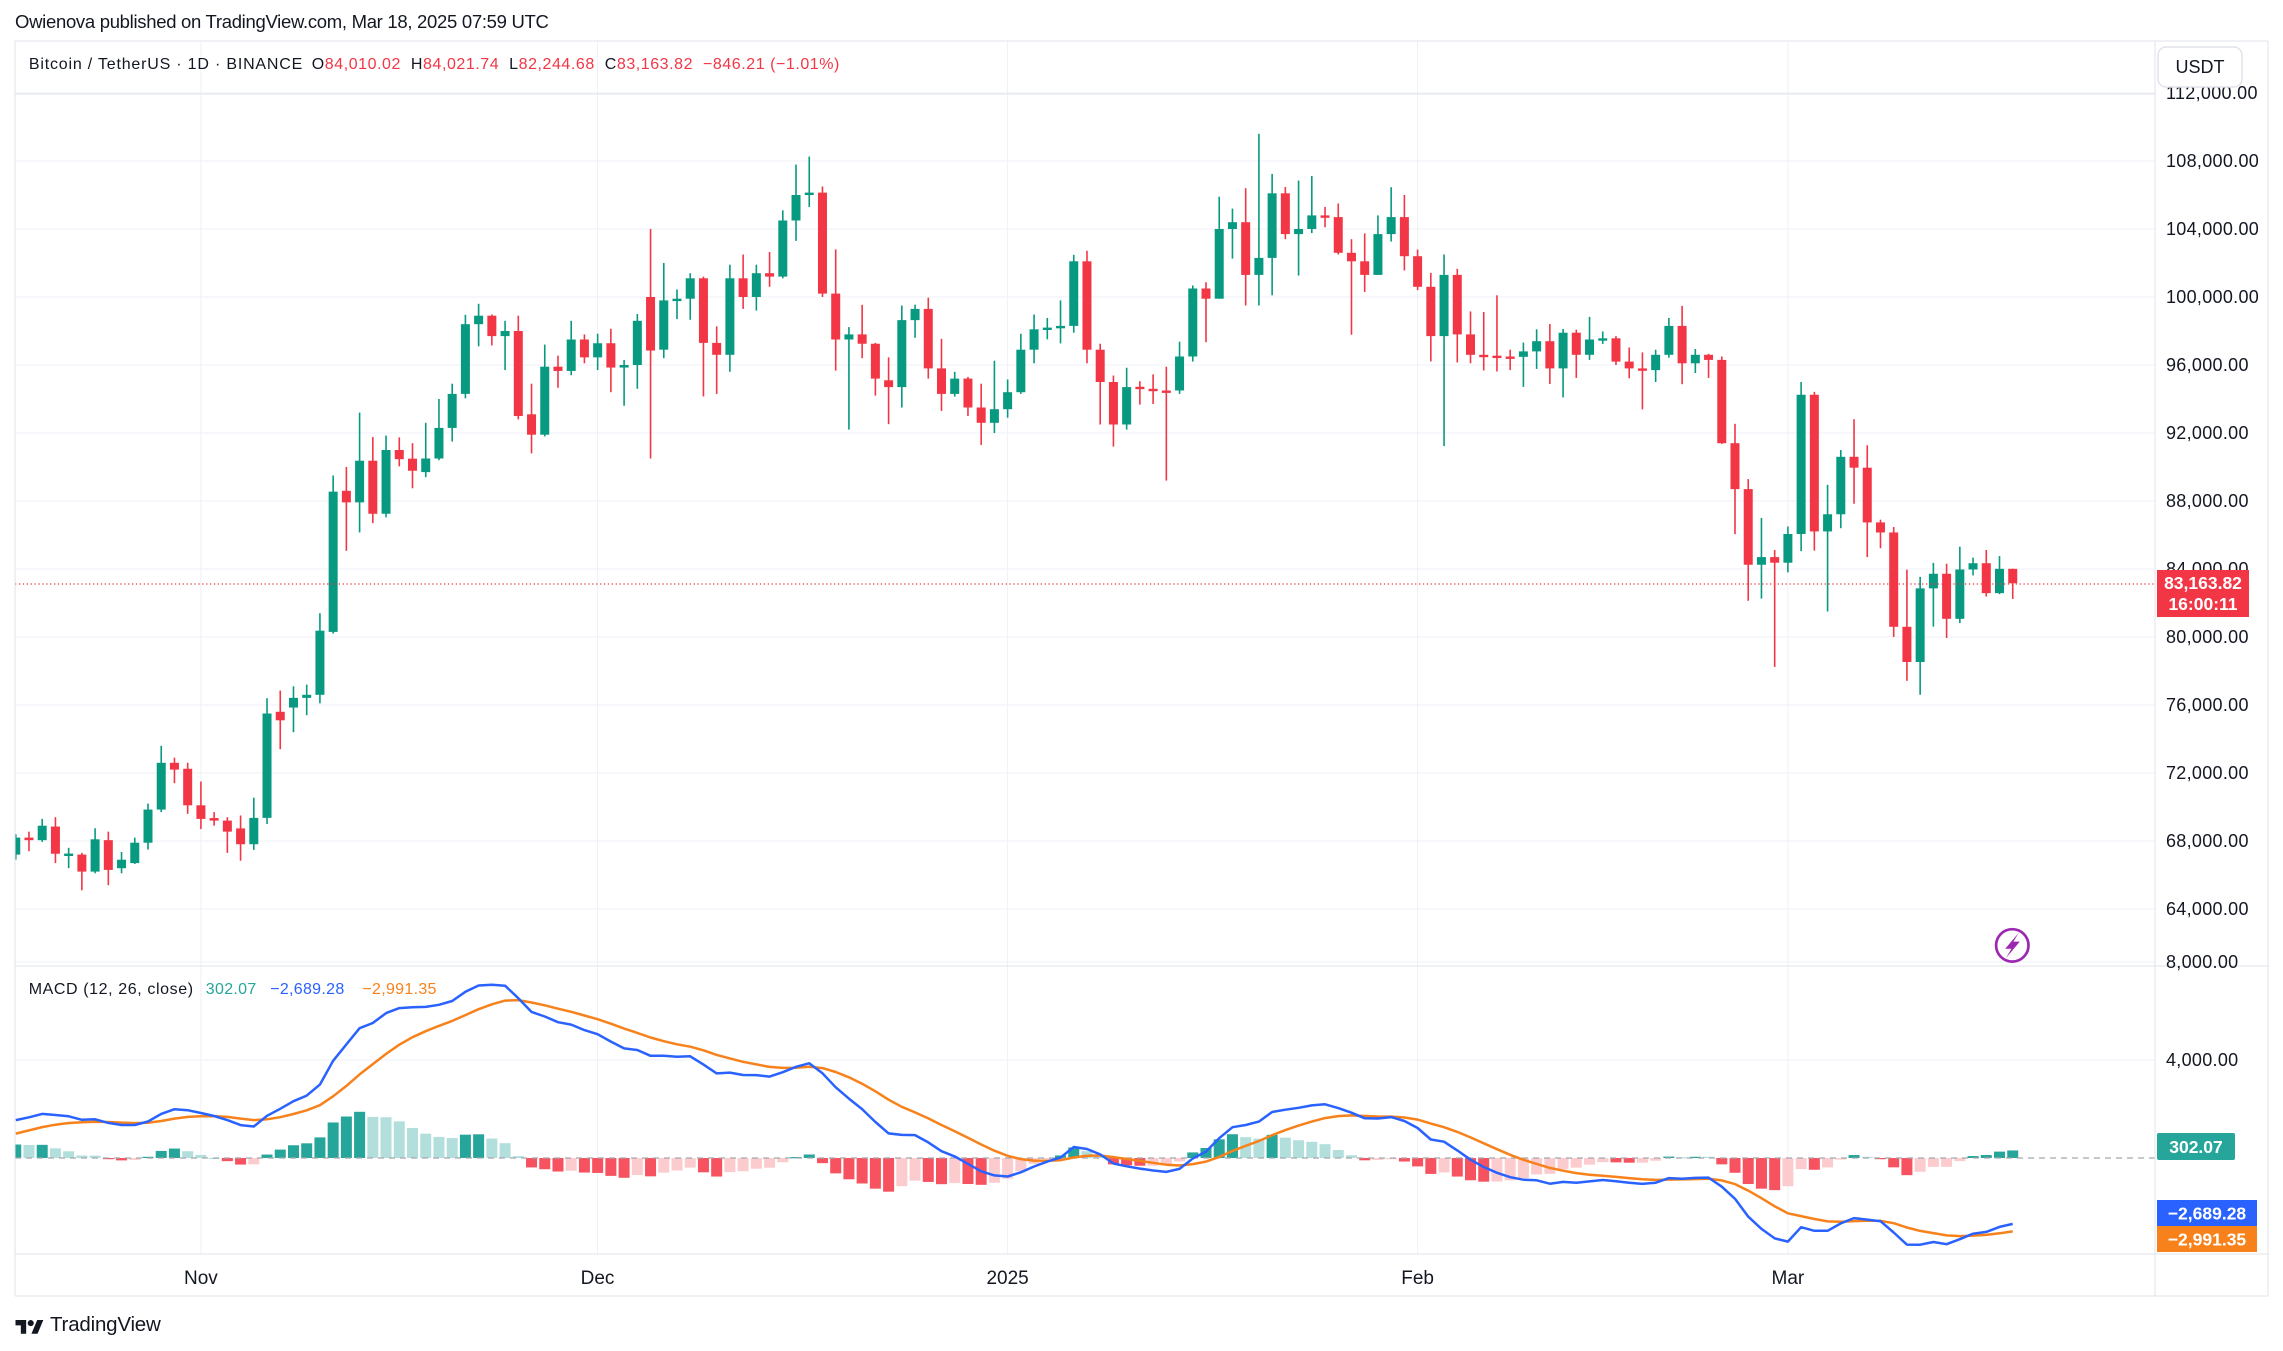 The height and width of the screenshot is (1351, 2283). I want to click on svg-text: 104,000.00, so click(2212, 229).